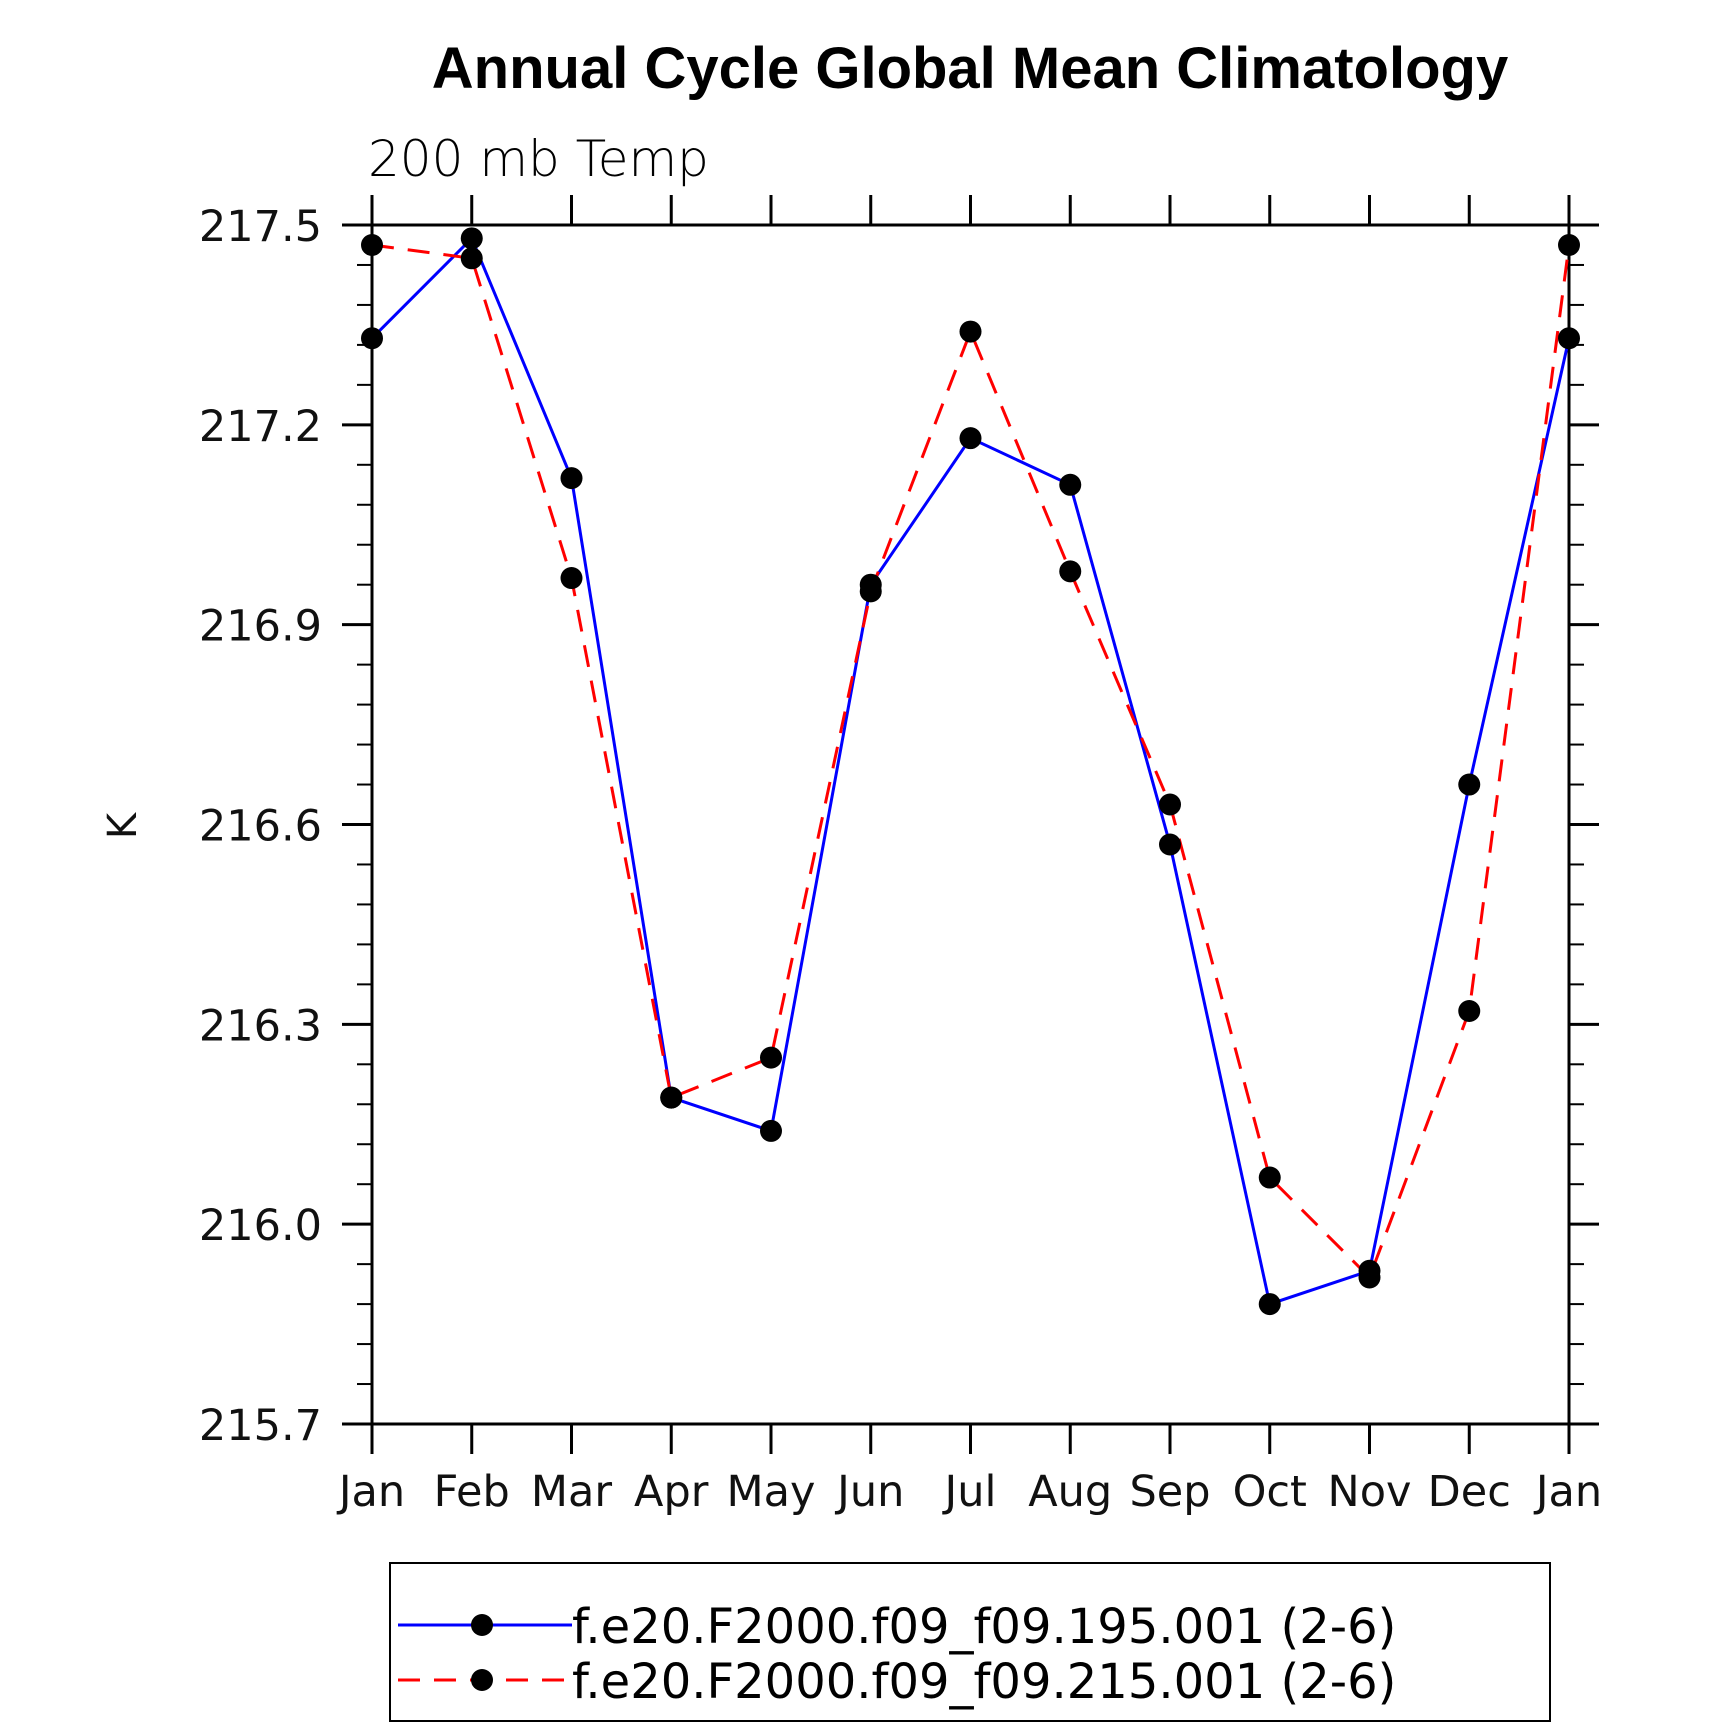 This screenshot has height=1729, width=1710. What do you see at coordinates (260, 427) in the screenshot?
I see `y-tick-label: 217.2` at bounding box center [260, 427].